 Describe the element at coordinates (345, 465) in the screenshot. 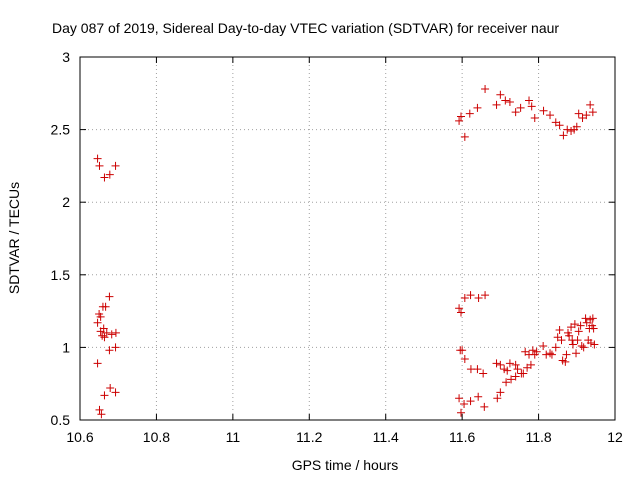

I see `x-axis-label: GPS time / hours` at that location.